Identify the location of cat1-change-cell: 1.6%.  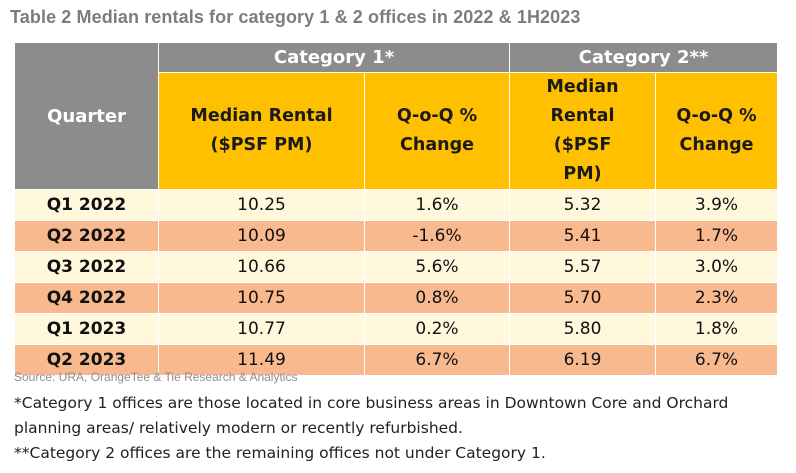
(437, 205).